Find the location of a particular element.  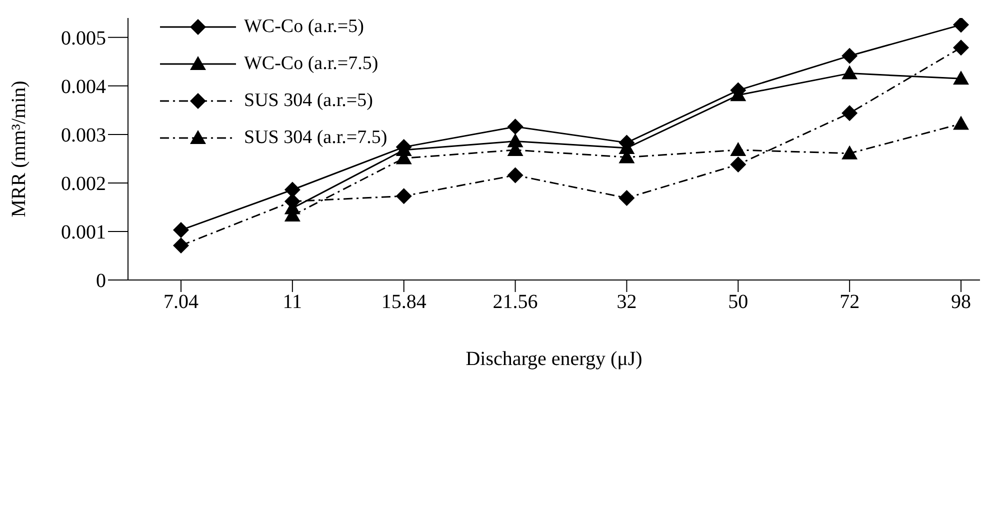

y-tick-label: 0 is located at coordinates (101, 281).